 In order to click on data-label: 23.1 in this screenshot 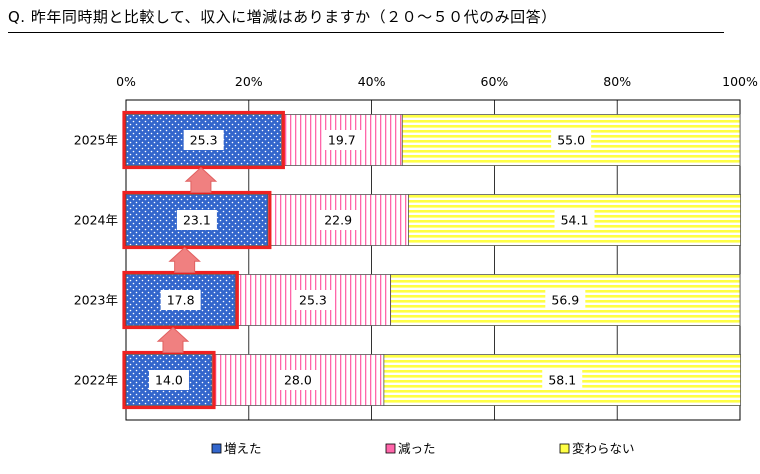, I will do `click(197, 220)`.